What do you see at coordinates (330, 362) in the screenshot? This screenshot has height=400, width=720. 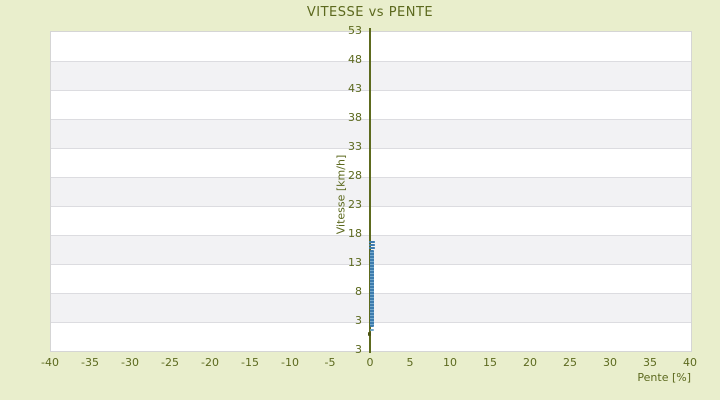 I see `x-tick-label: -5` at bounding box center [330, 362].